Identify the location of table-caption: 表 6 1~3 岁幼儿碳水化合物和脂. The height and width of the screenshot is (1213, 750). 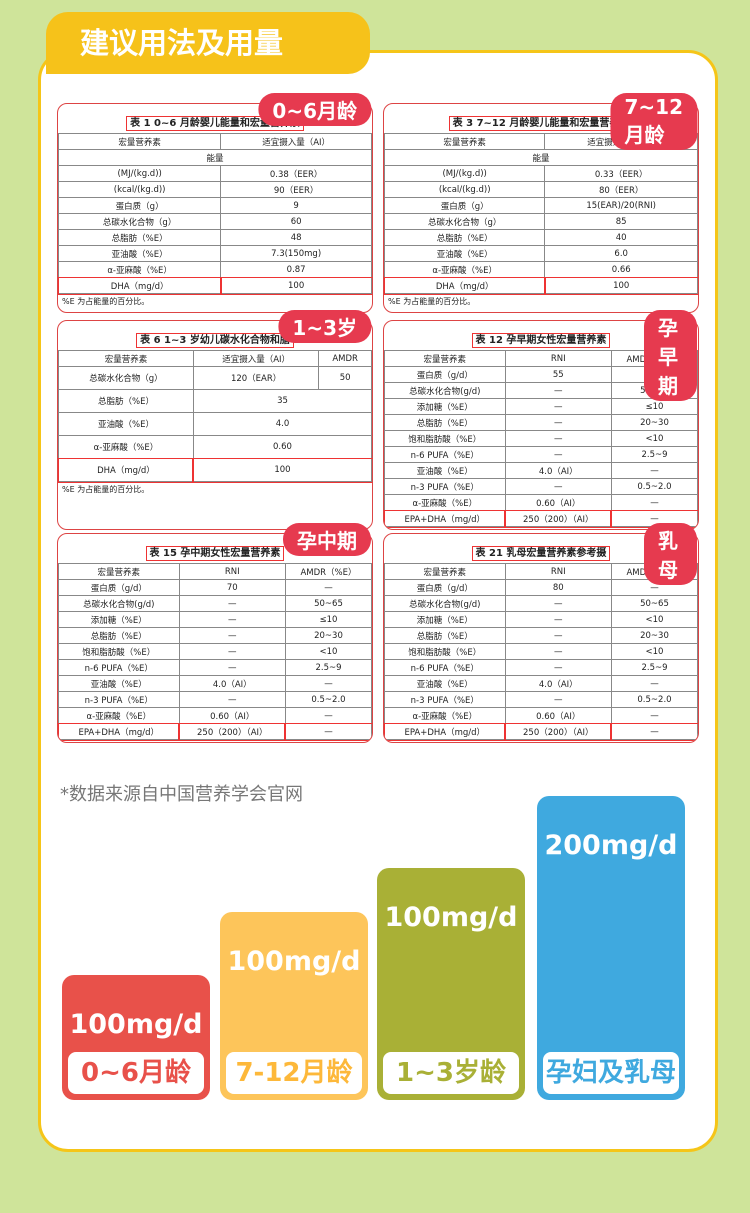
(215, 335).